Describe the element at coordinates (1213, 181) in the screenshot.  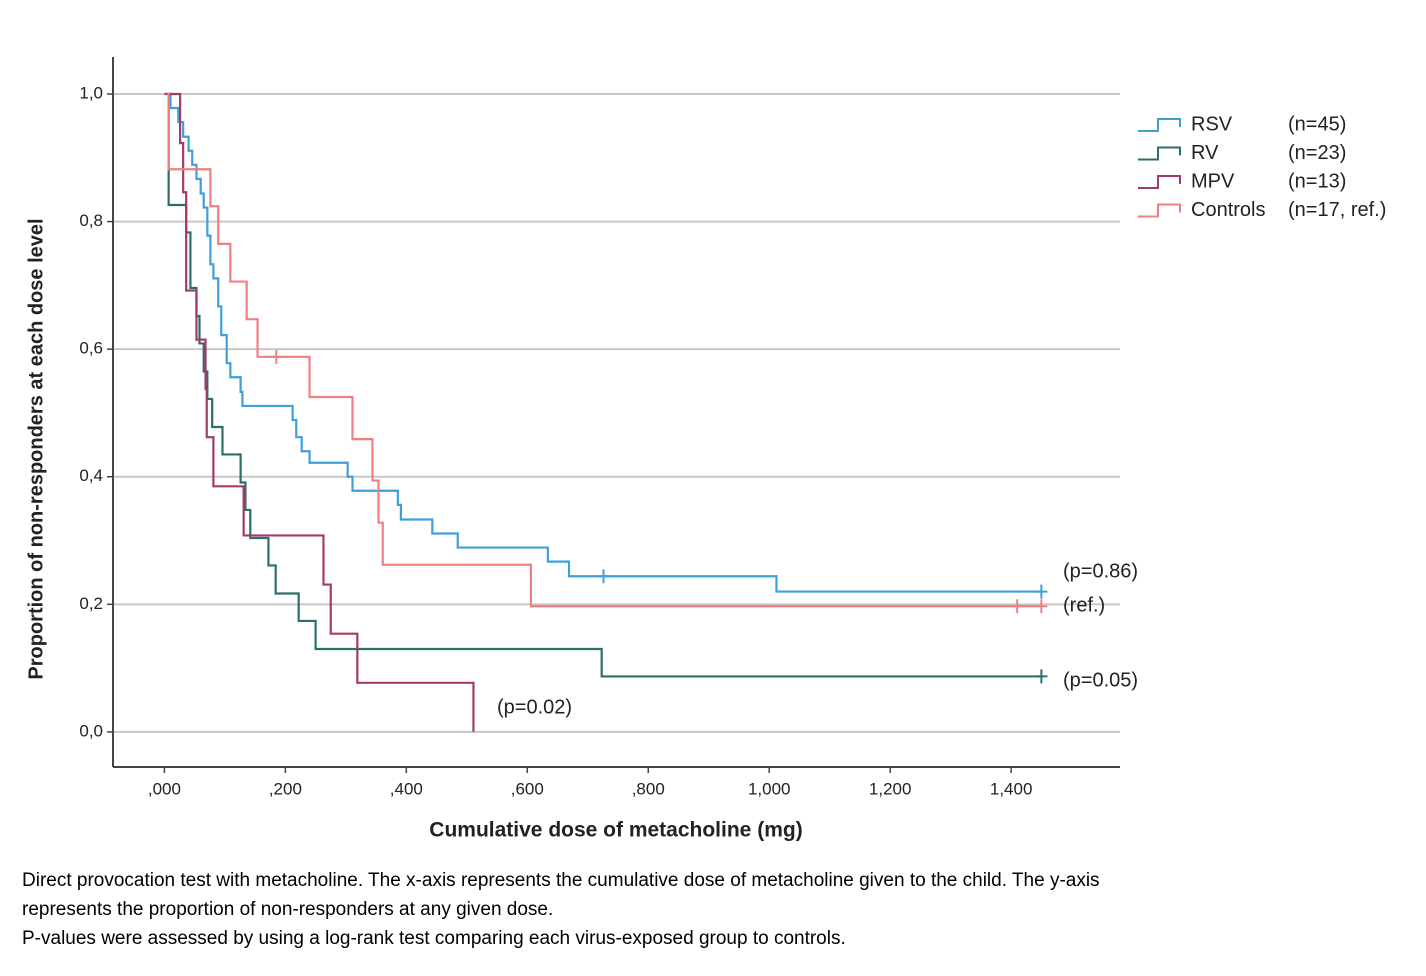
I see `legend-label: MPV` at that location.